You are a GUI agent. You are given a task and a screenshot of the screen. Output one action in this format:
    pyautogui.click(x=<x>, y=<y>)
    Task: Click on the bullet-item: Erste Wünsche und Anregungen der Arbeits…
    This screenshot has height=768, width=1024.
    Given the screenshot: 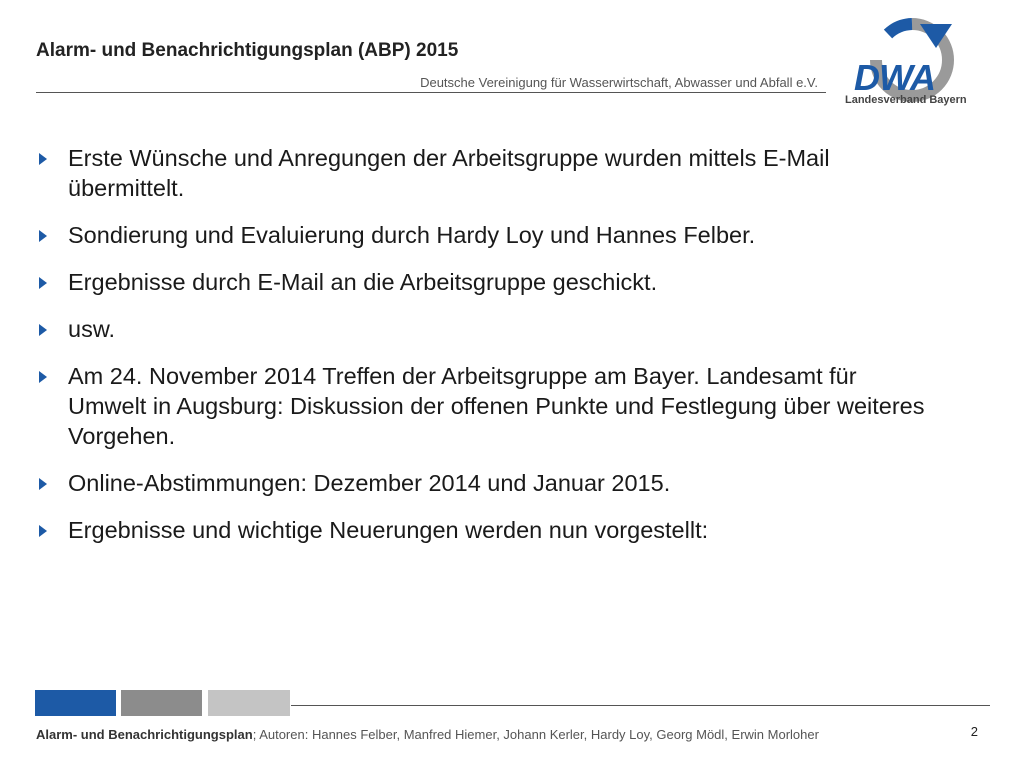 What is the action you would take?
    pyautogui.click(x=486, y=173)
    